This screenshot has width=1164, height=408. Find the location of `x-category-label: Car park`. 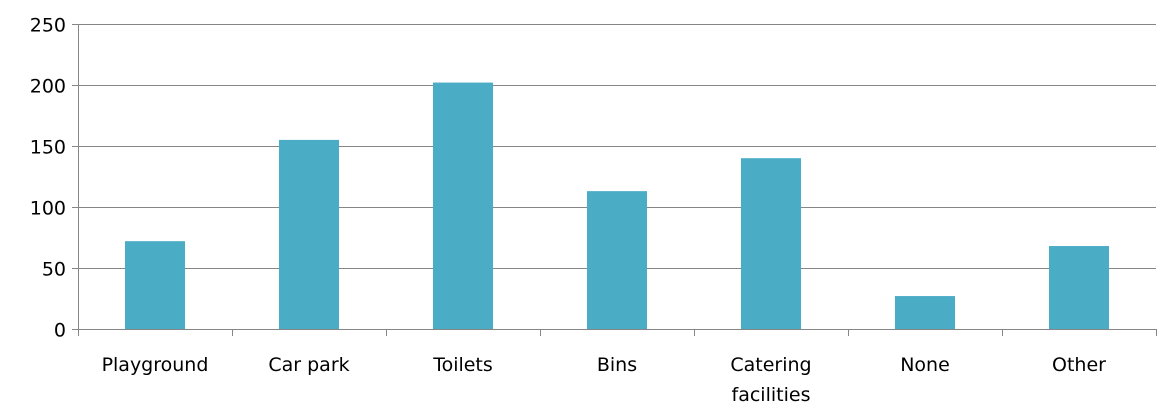

x-category-label: Car park is located at coordinates (308, 365).